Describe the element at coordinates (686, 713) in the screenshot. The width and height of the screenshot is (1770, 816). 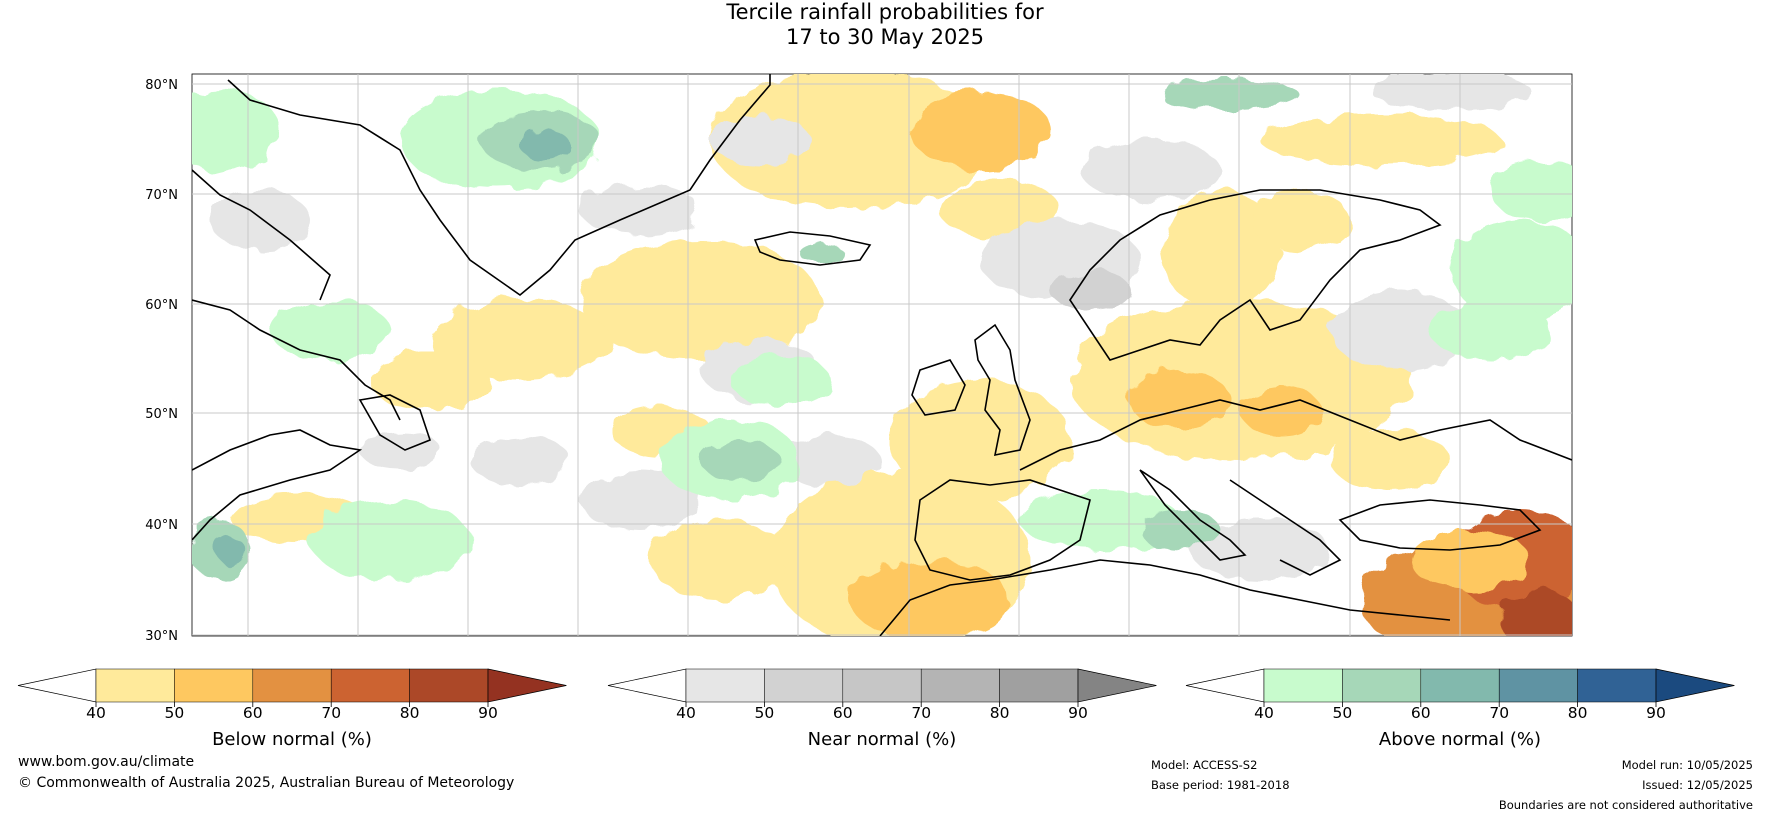
I see `near-legend-tick-label: 40` at that location.